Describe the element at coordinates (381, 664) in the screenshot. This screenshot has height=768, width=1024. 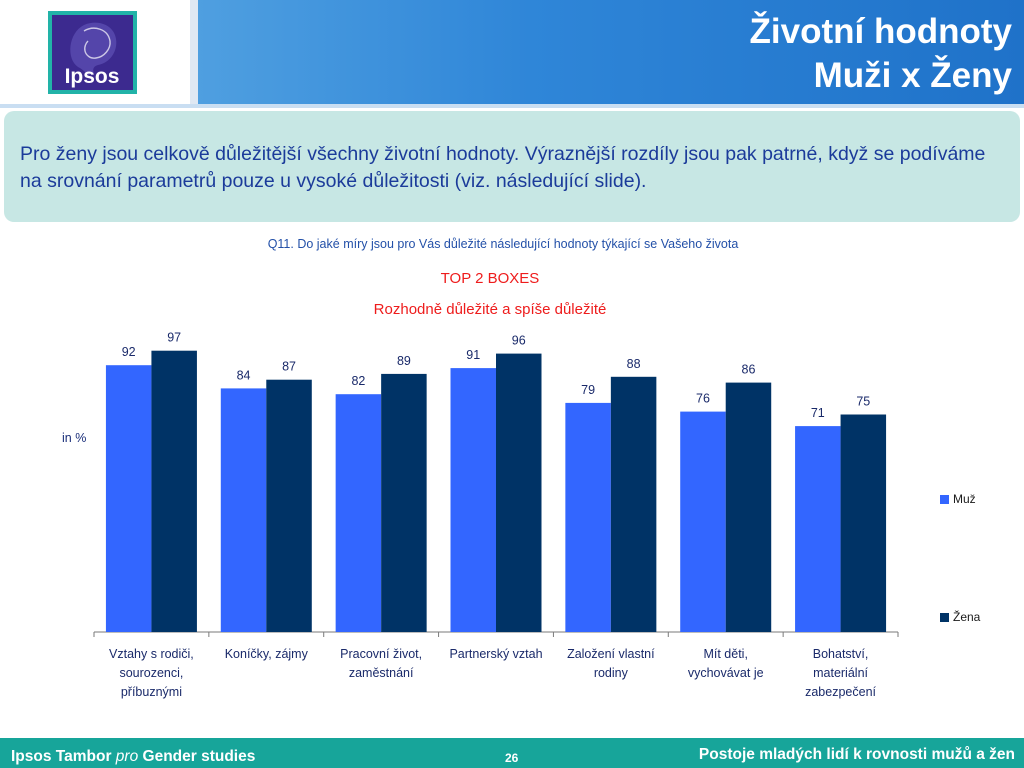
I see `category-label: Pracovní život, zaměstnání` at that location.